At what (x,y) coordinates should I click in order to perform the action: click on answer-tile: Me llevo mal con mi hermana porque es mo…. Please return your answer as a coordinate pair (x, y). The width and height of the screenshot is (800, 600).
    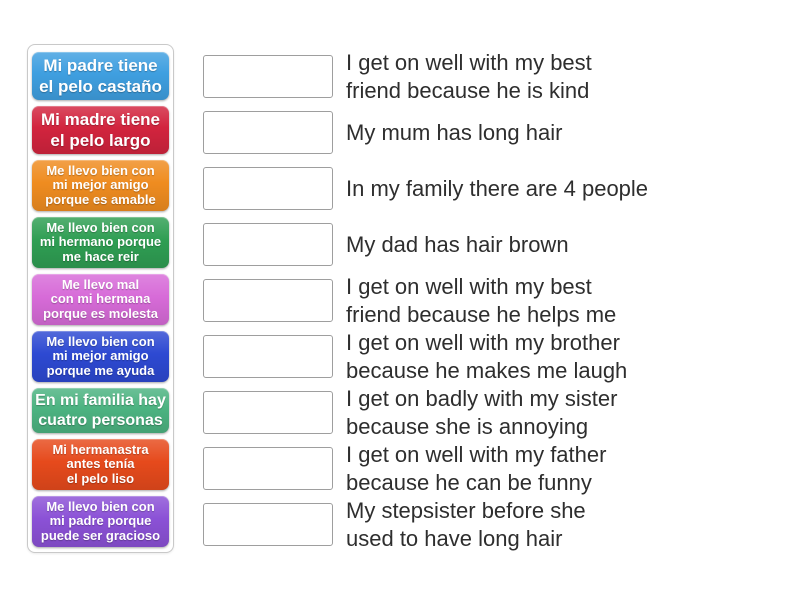
    Looking at the image, I should click on (100, 299).